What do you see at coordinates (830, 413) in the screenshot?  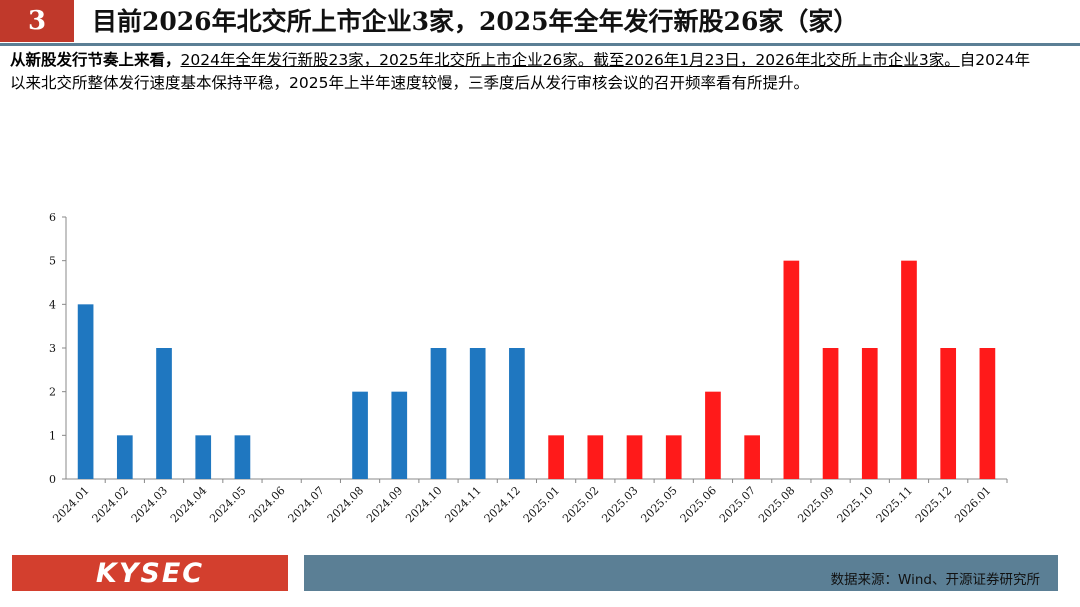 I see `bar-2025.09` at bounding box center [830, 413].